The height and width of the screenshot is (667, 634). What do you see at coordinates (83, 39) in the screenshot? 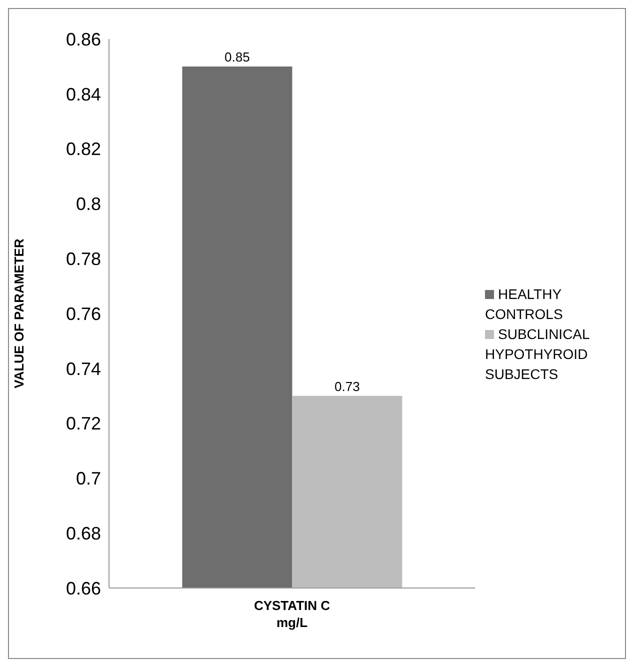
I see `y-tick-label: 0.86` at bounding box center [83, 39].